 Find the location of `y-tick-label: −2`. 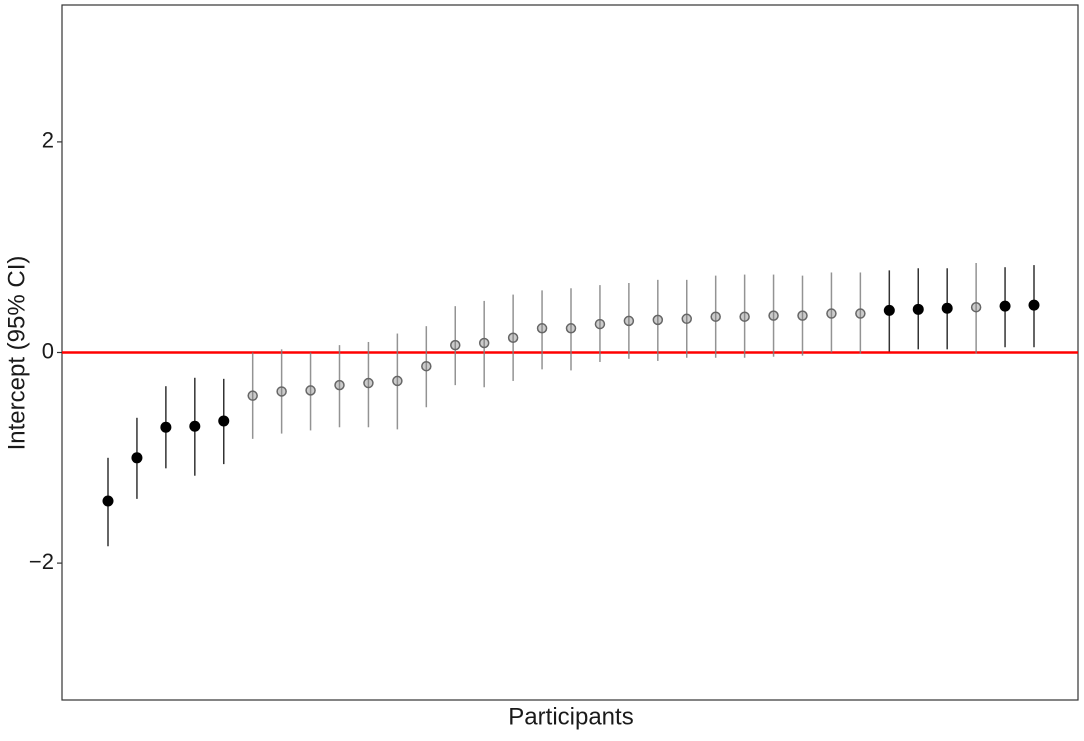

y-tick-label: −2 is located at coordinates (41, 561).